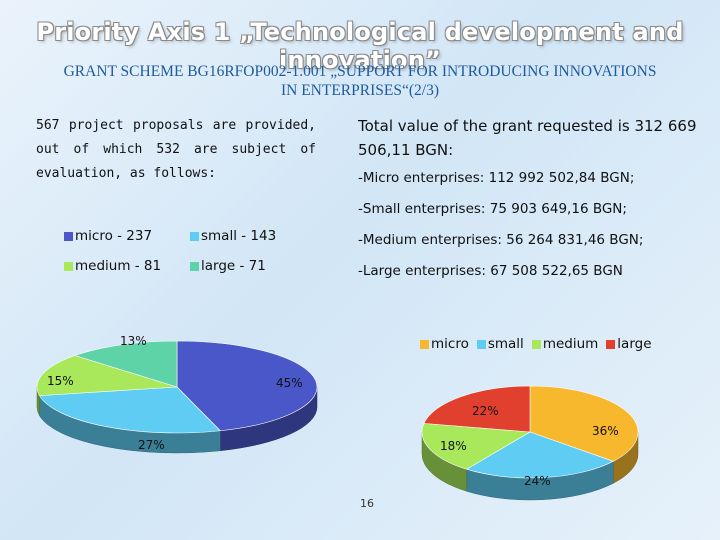 The image size is (720, 540). I want to click on count-legend-item: medium - 81, so click(112, 266).